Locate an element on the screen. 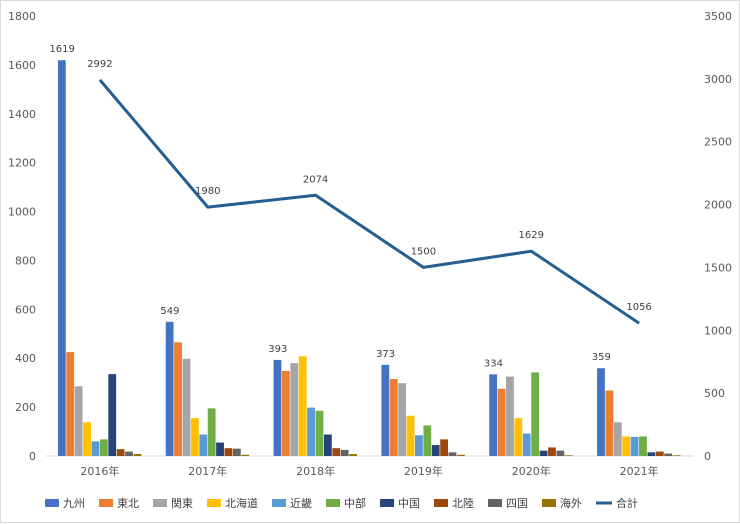 The width and height of the screenshot is (740, 524). bar-data-label: 334 is located at coordinates (493, 363).